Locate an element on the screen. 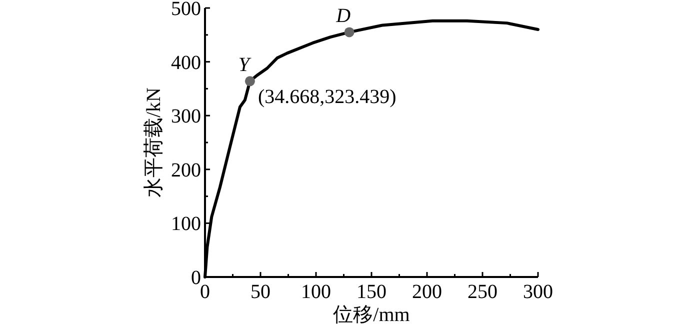  y-axis-title: 水平荷载/kN is located at coordinates (154, 143).